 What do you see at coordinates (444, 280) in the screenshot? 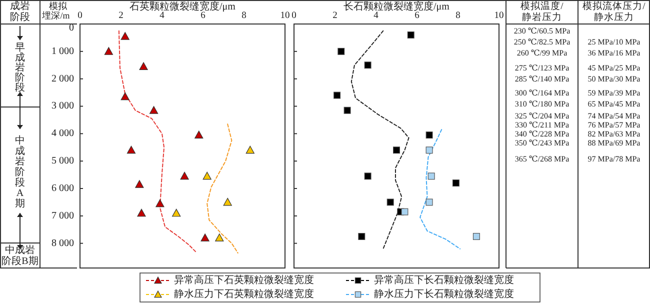
I see `legend-label: 异常高压下长石颗粒微裂缝宽度` at bounding box center [444, 280].